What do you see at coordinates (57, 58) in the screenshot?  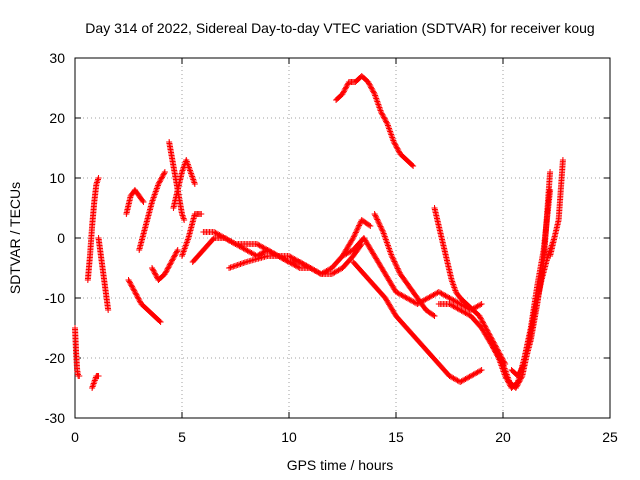 I see `y-tick-label: 30` at bounding box center [57, 58].